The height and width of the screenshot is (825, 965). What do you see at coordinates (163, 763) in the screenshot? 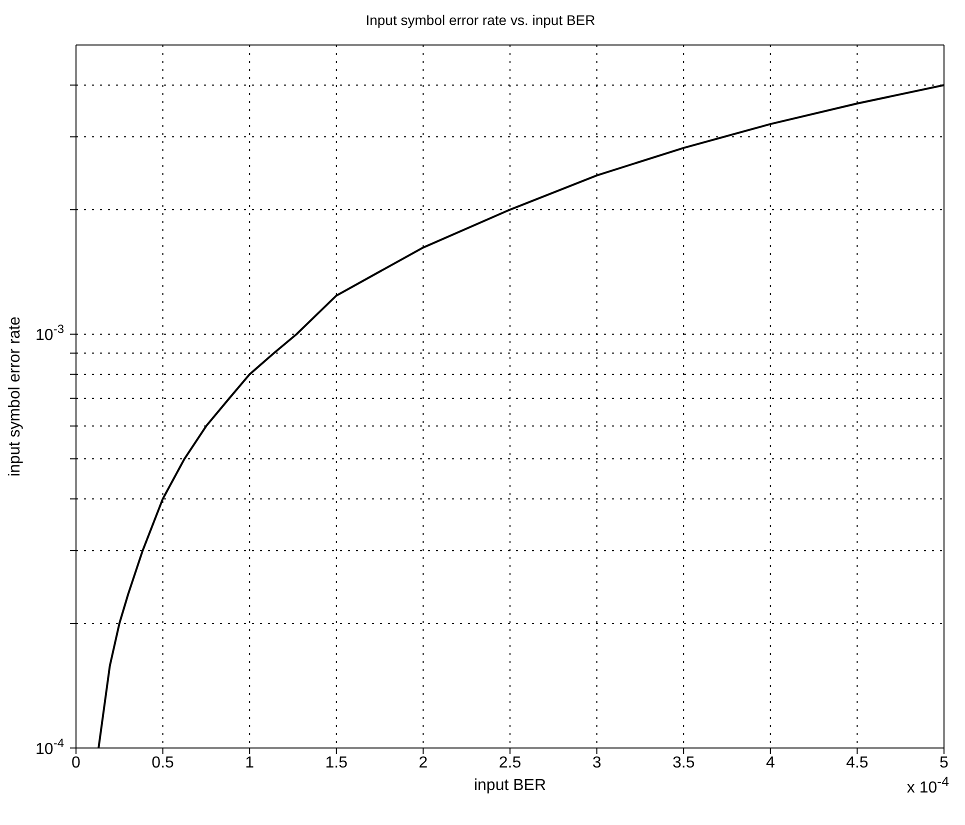
I see `x-tick-label: 0.5` at bounding box center [163, 763].